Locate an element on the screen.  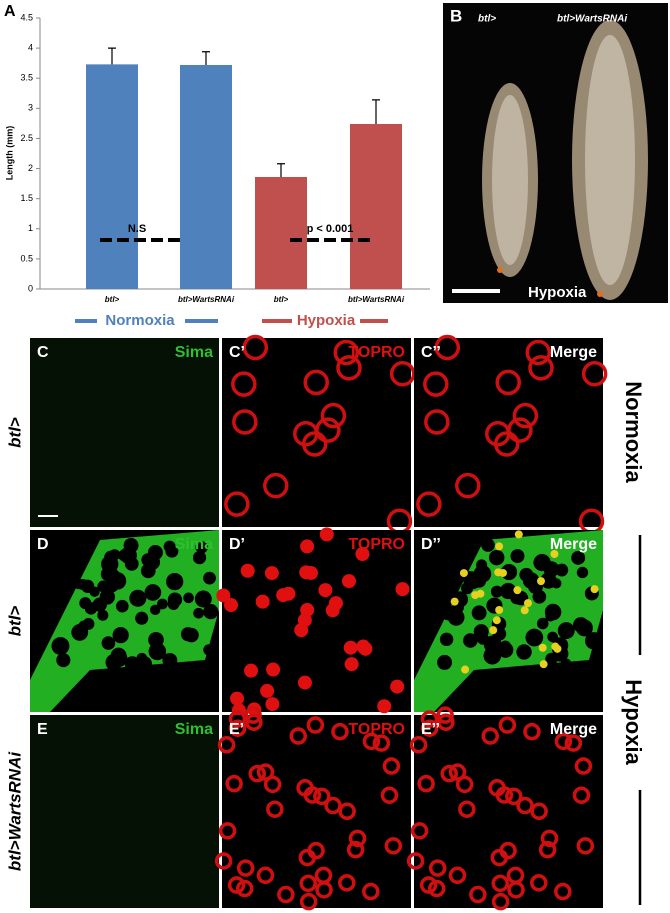
annotation: p < 0.001 is located at coordinates (330, 229).